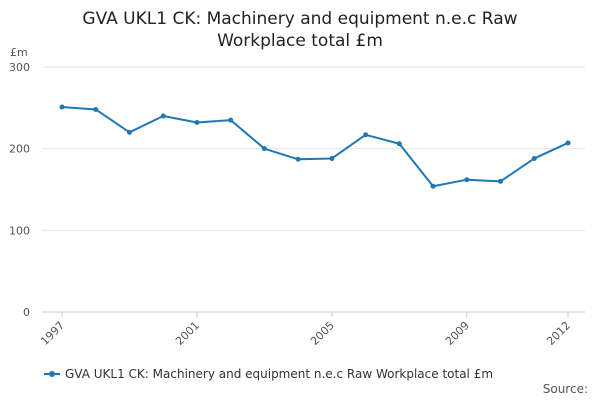  What do you see at coordinates (322, 333) in the screenshot?
I see `x-tick-label: 2005` at bounding box center [322, 333].